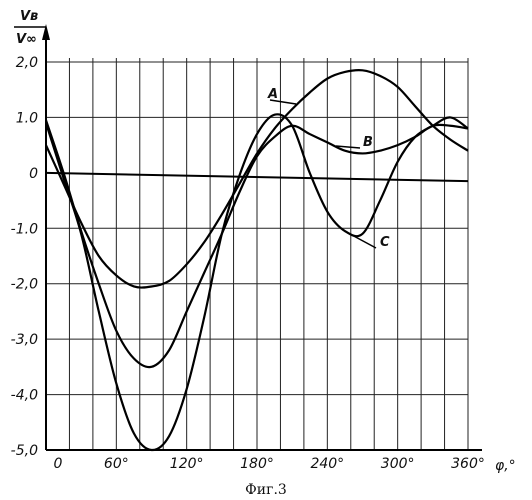  What do you see at coordinates (116, 464) in the screenshot?
I see `x-tick-label: 60°` at bounding box center [116, 464].